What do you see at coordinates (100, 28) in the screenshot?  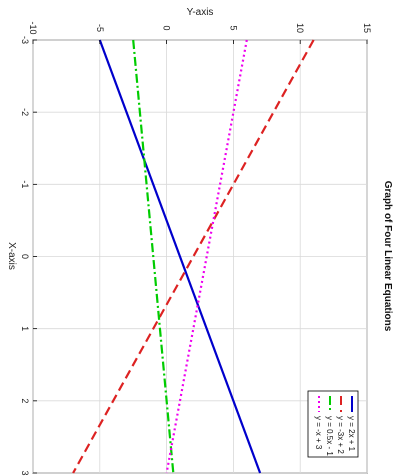 I see `y-tick-label: -5` at bounding box center [100, 28].